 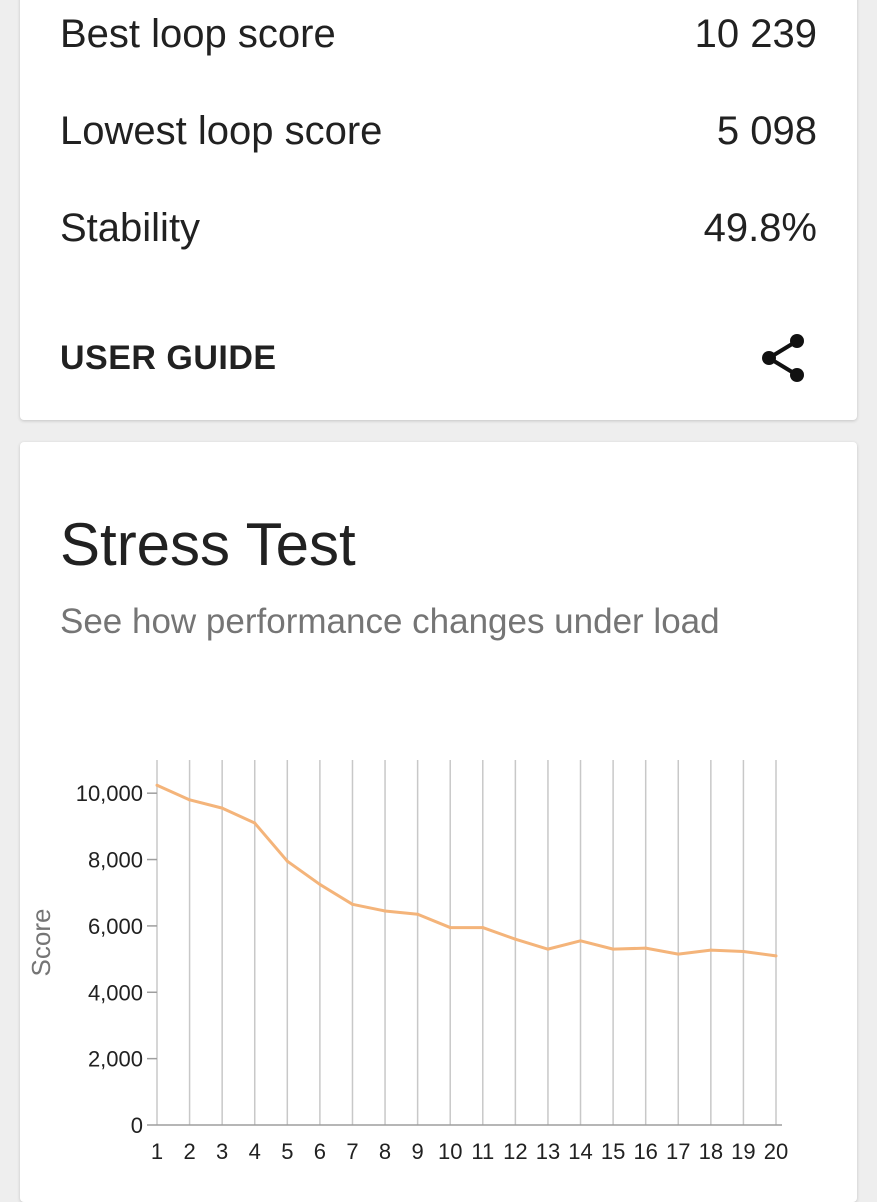 I want to click on x-tick-label: 5, so click(x=287, y=1151).